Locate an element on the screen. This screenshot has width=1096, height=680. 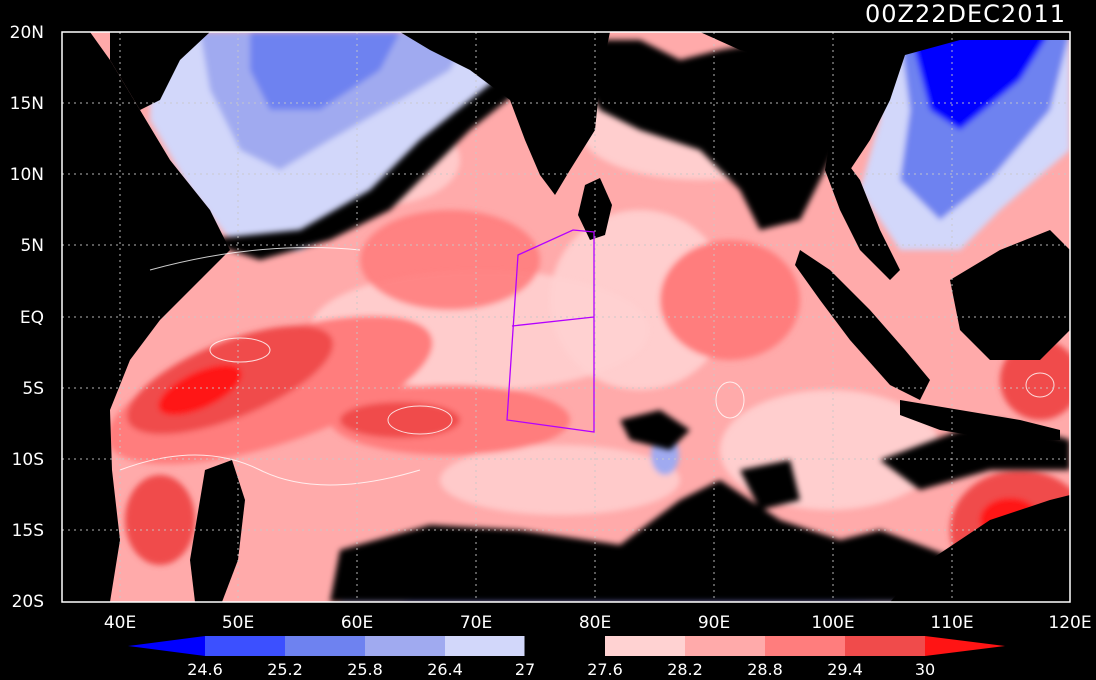
sumatra-land is located at coordinates (862, 325).